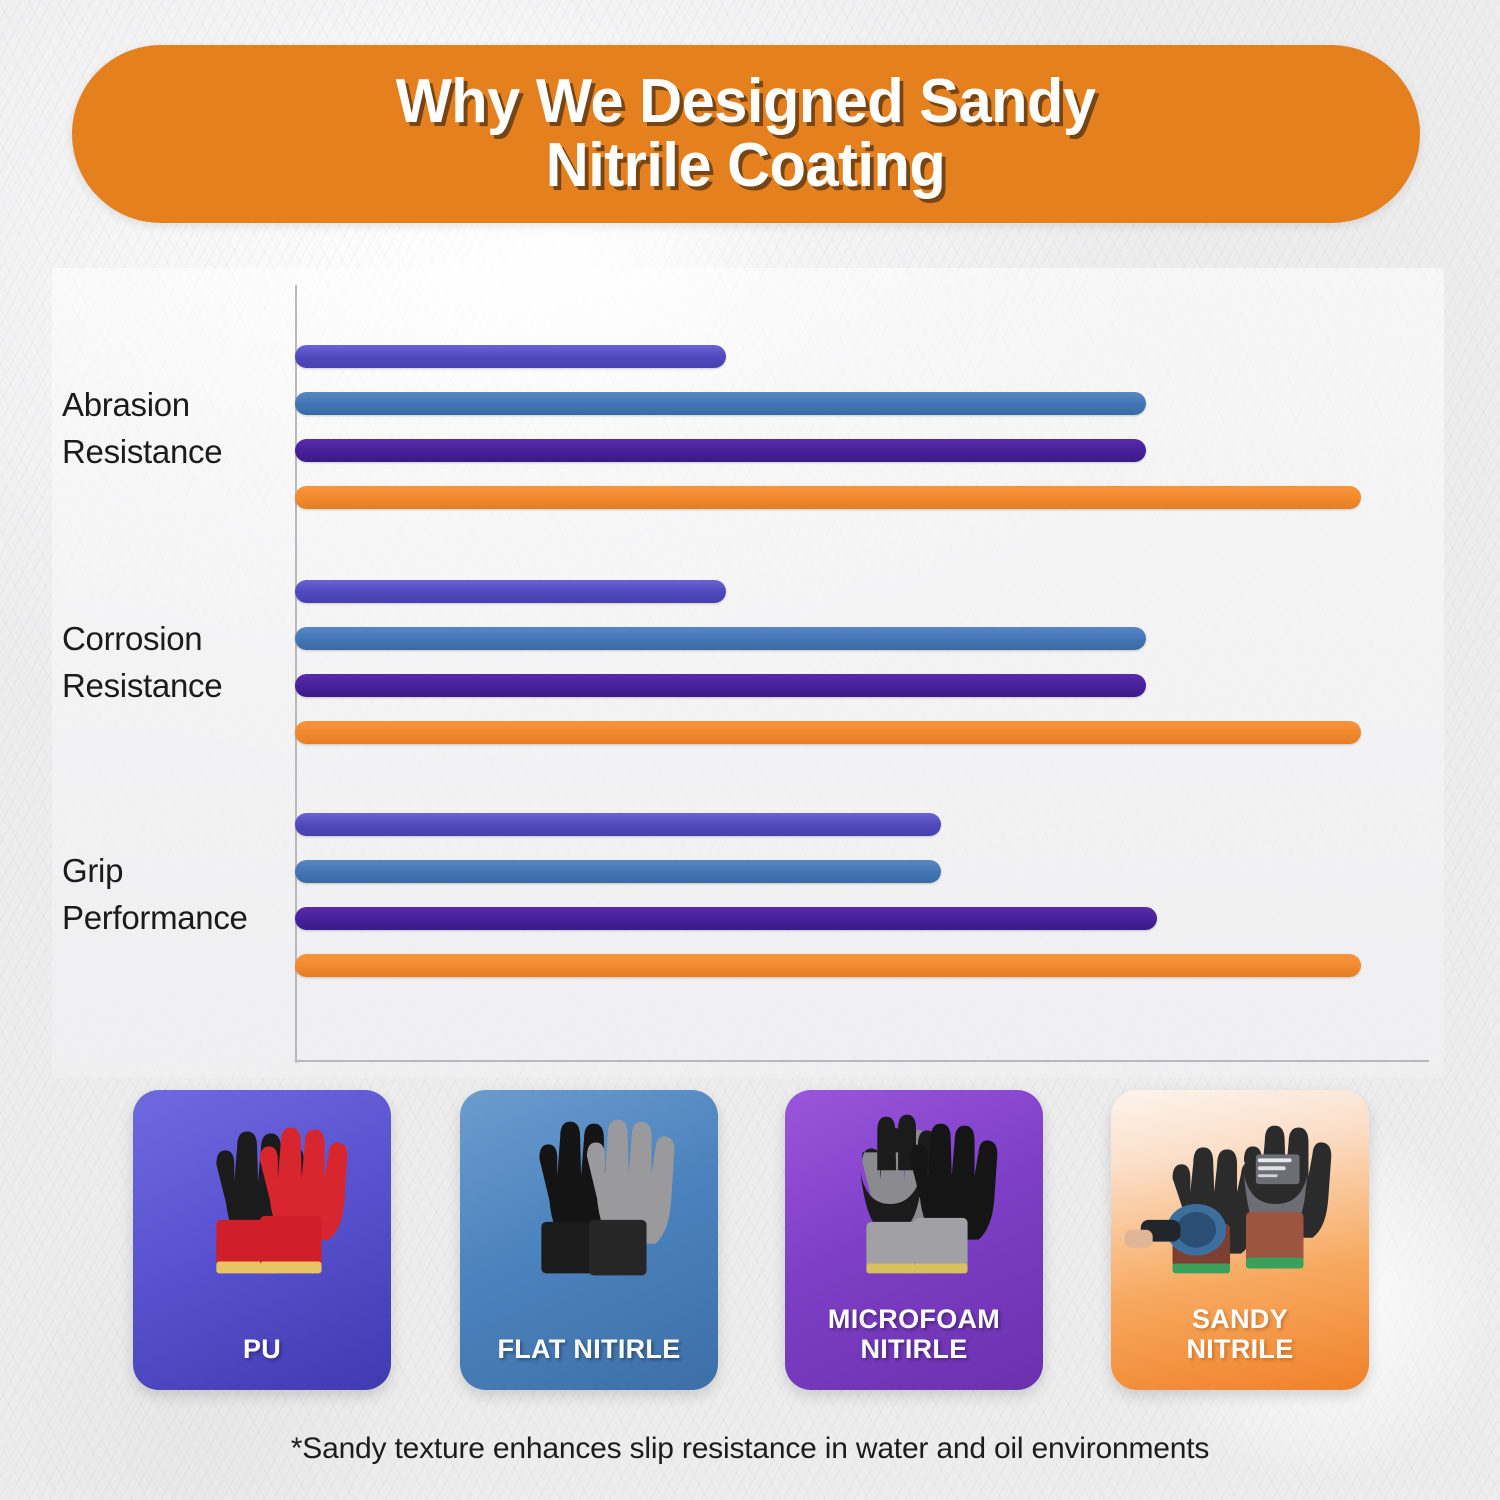 This screenshot has height=1500, width=1500. I want to click on category-label-grip-performance: Grip Performance, so click(182, 895).